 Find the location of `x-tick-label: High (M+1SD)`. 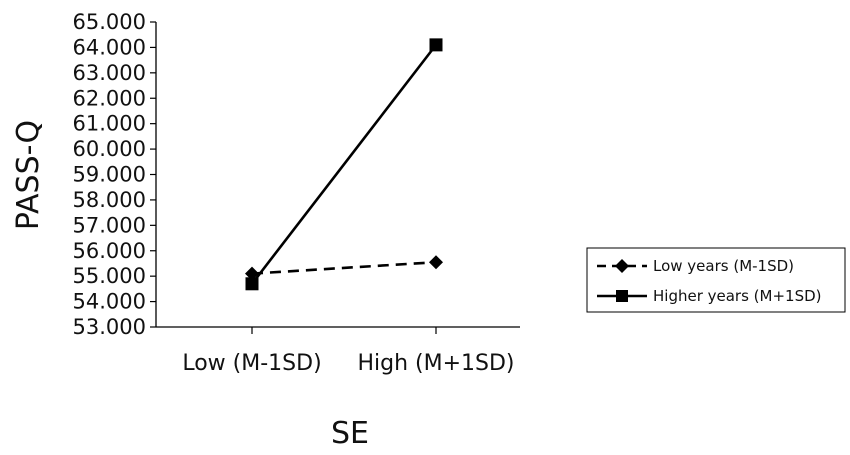

x-tick-label: High (M+1SD) is located at coordinates (435, 363).